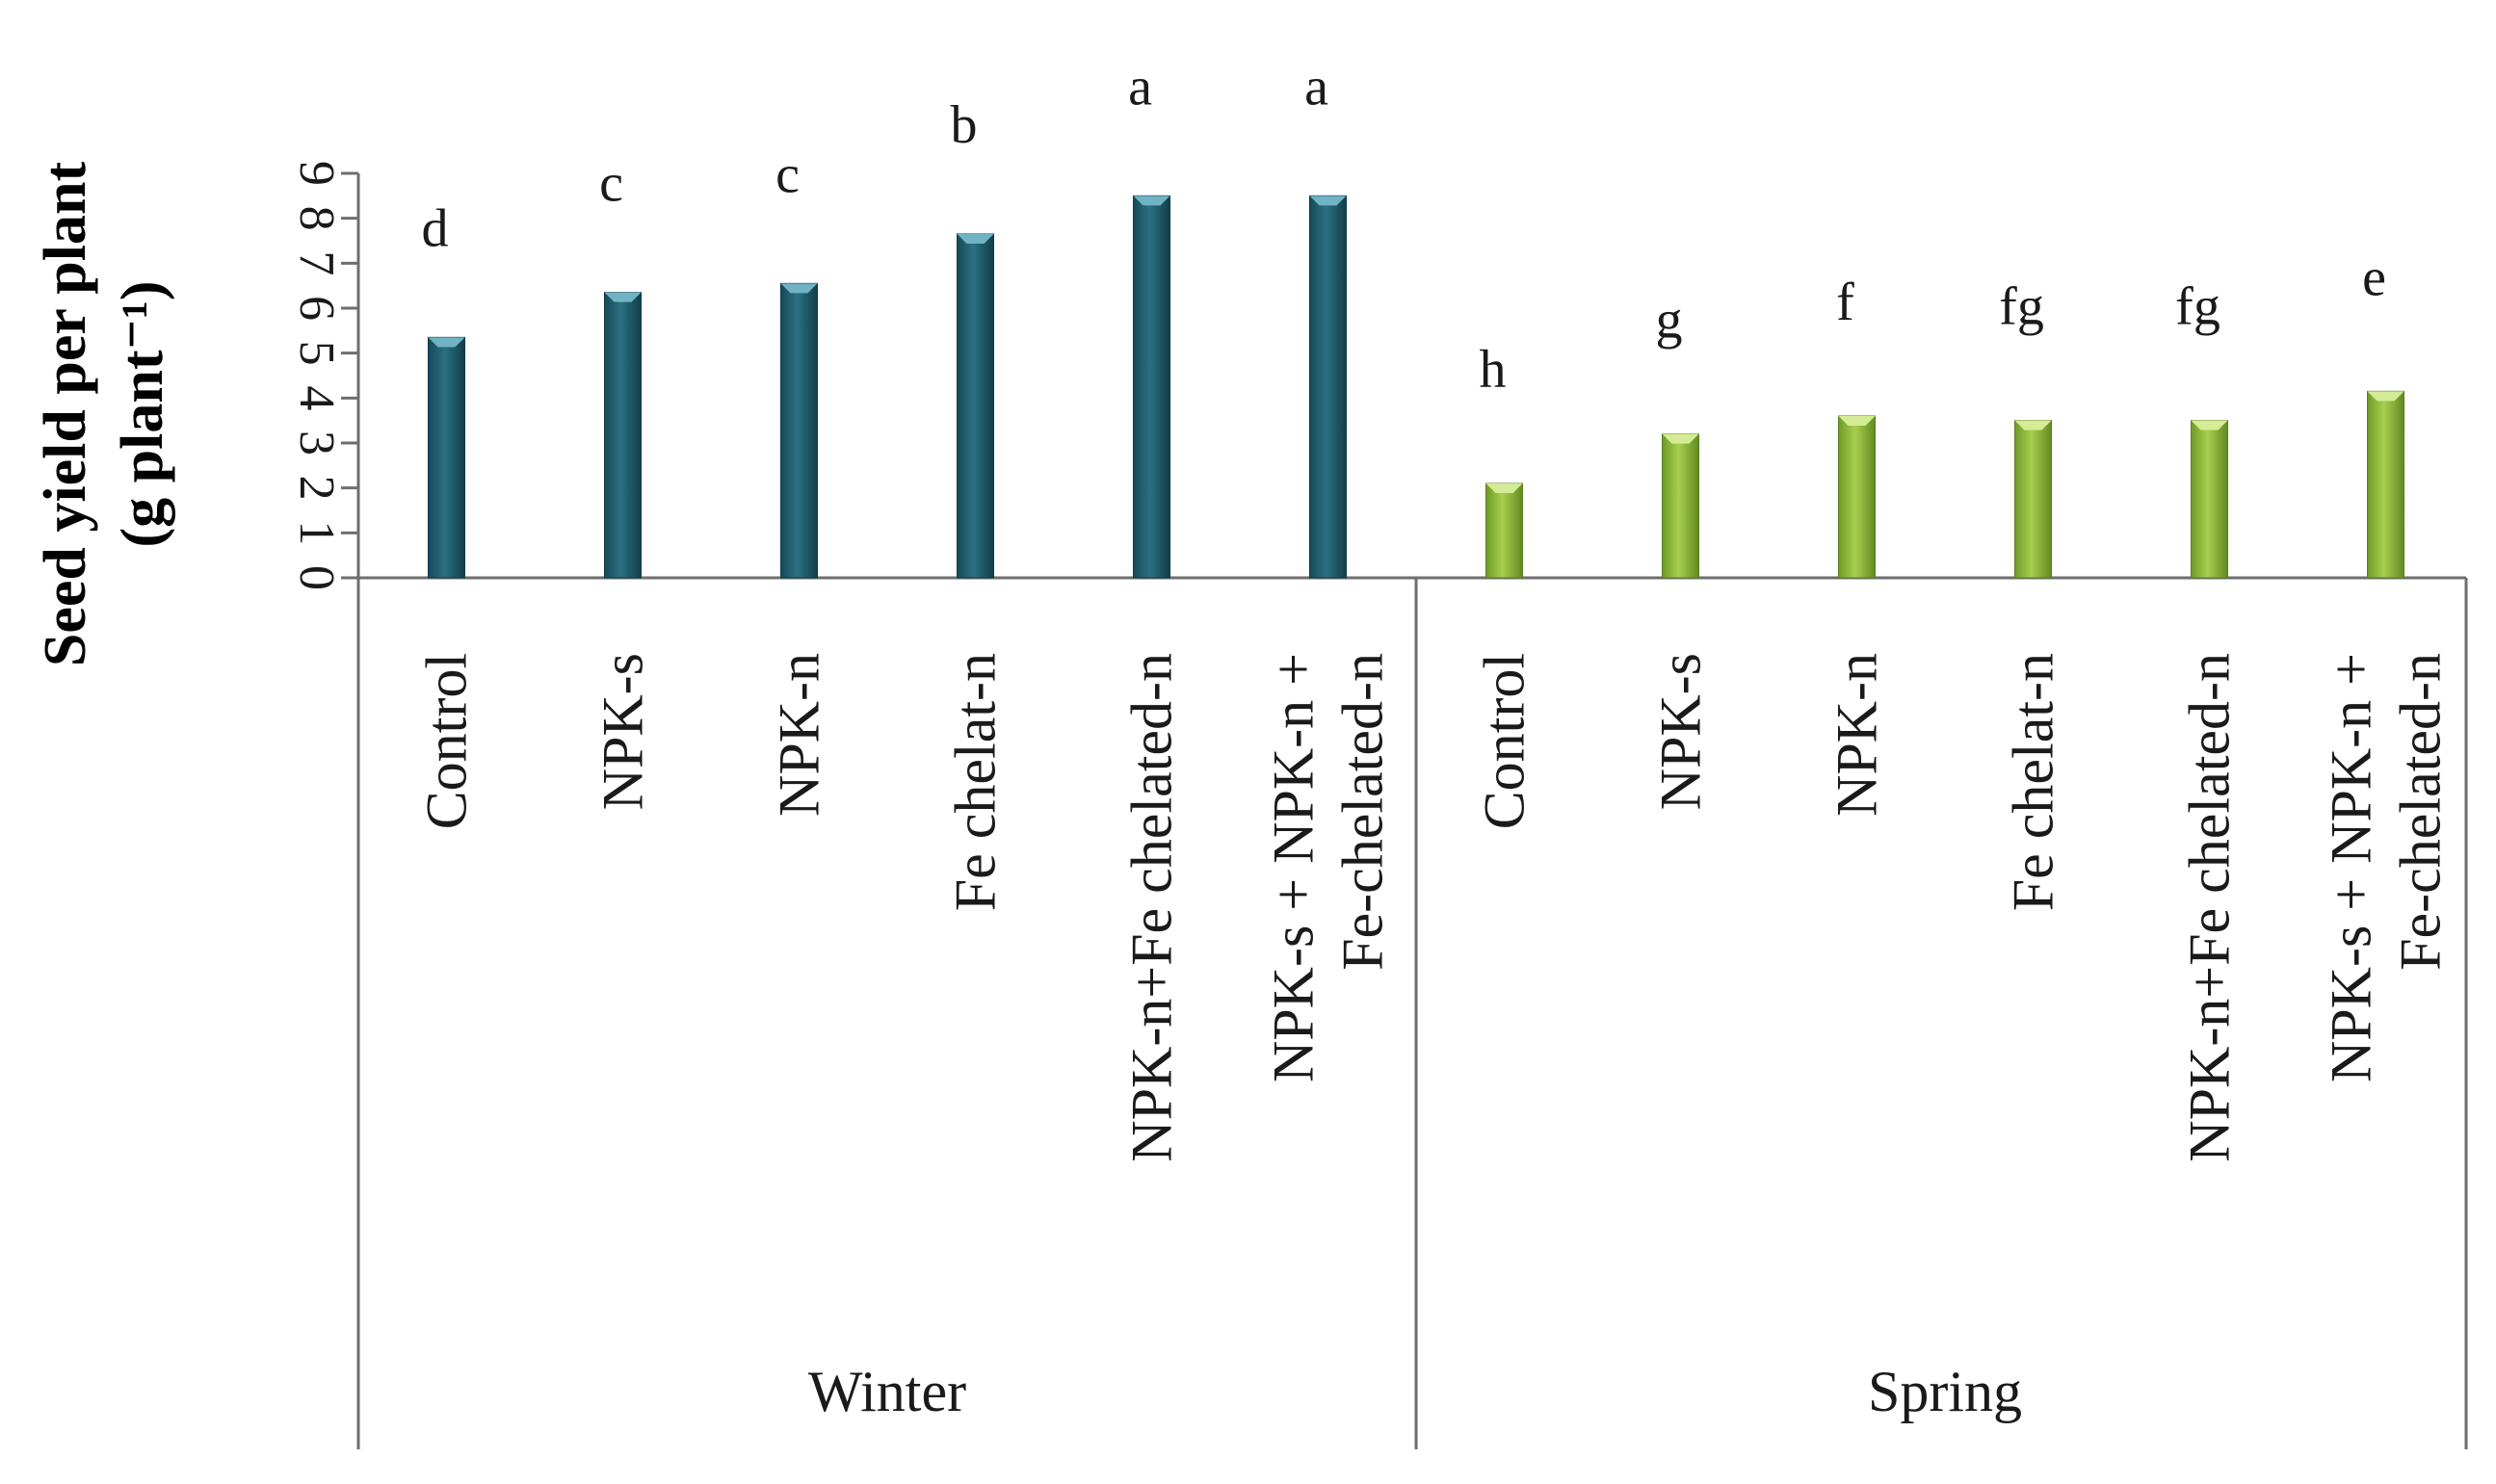  Describe the element at coordinates (316, 577) in the screenshot. I see `y-tick-label: 0` at that location.